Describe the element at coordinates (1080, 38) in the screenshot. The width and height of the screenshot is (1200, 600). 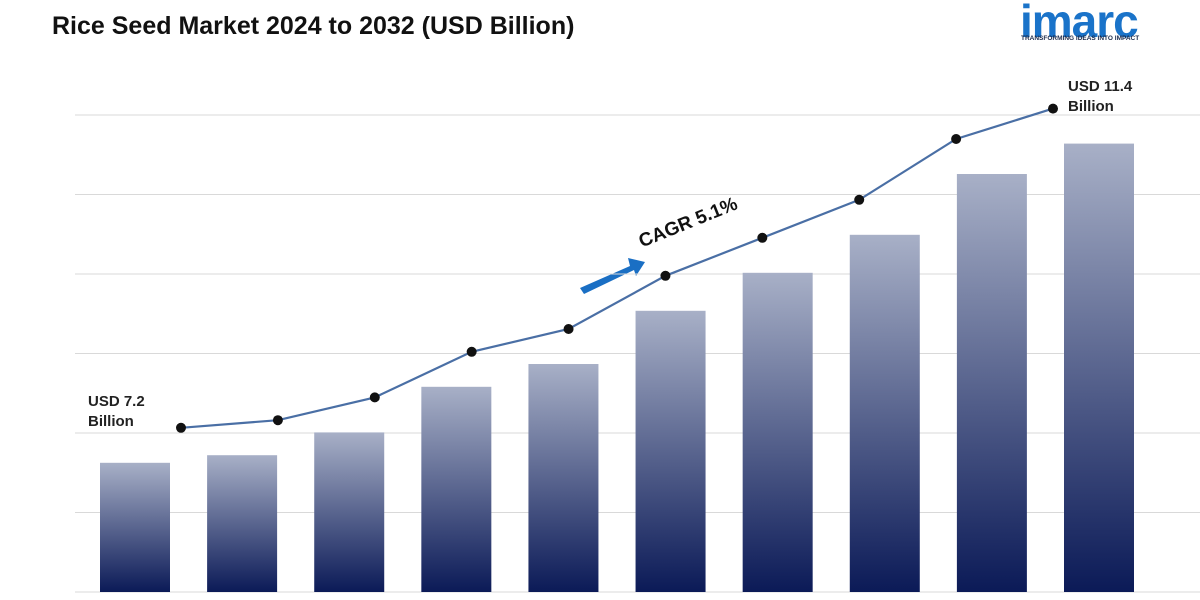
I see `logo-tagline: TRANSFORMING IDEAS INTO IMPACT` at that location.